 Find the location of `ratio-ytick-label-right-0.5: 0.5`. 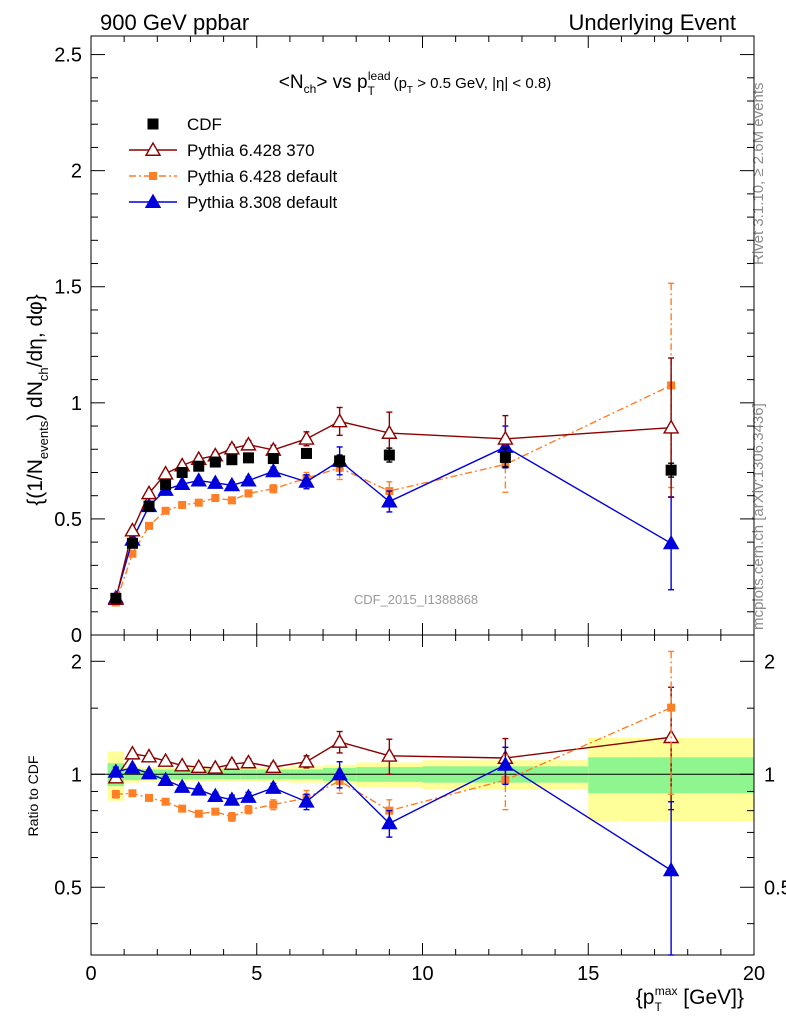

ratio-ytick-label-right-0.5: 0.5 is located at coordinates (775, 888).